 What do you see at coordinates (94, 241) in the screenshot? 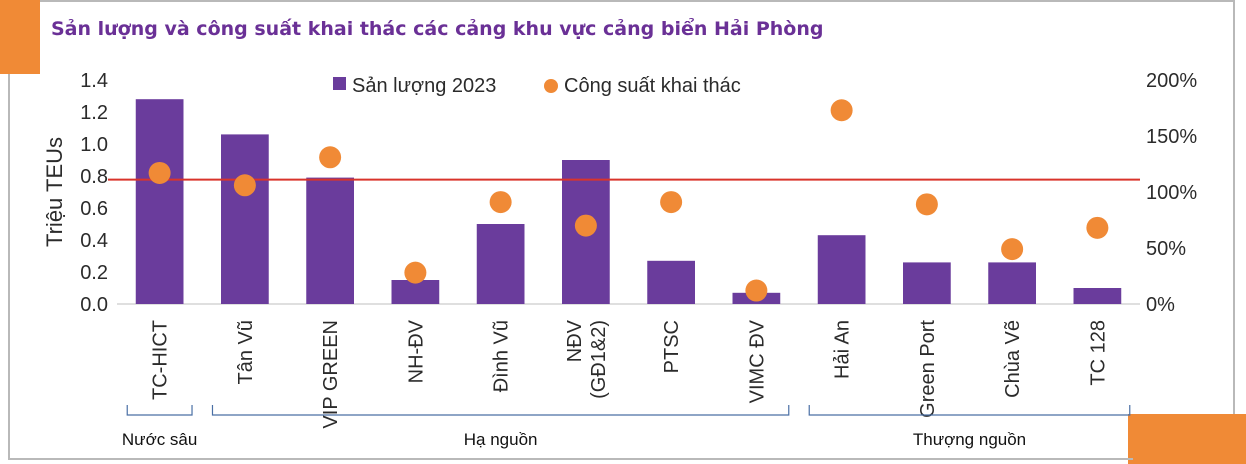
I see `y-tick-label: 0.4` at bounding box center [94, 241].